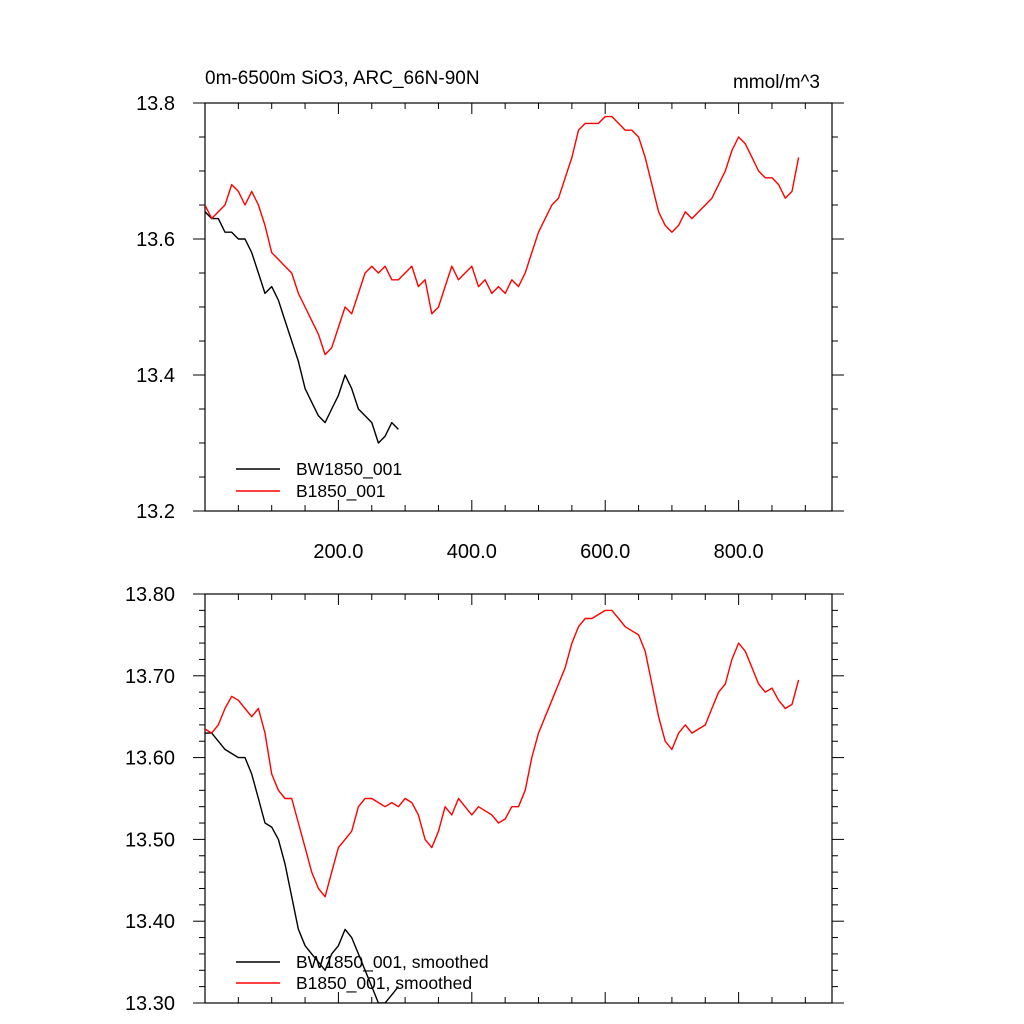 The image size is (1024, 1024). What do you see at coordinates (155, 104) in the screenshot?
I see `y-tick-label: 13.8` at bounding box center [155, 104].